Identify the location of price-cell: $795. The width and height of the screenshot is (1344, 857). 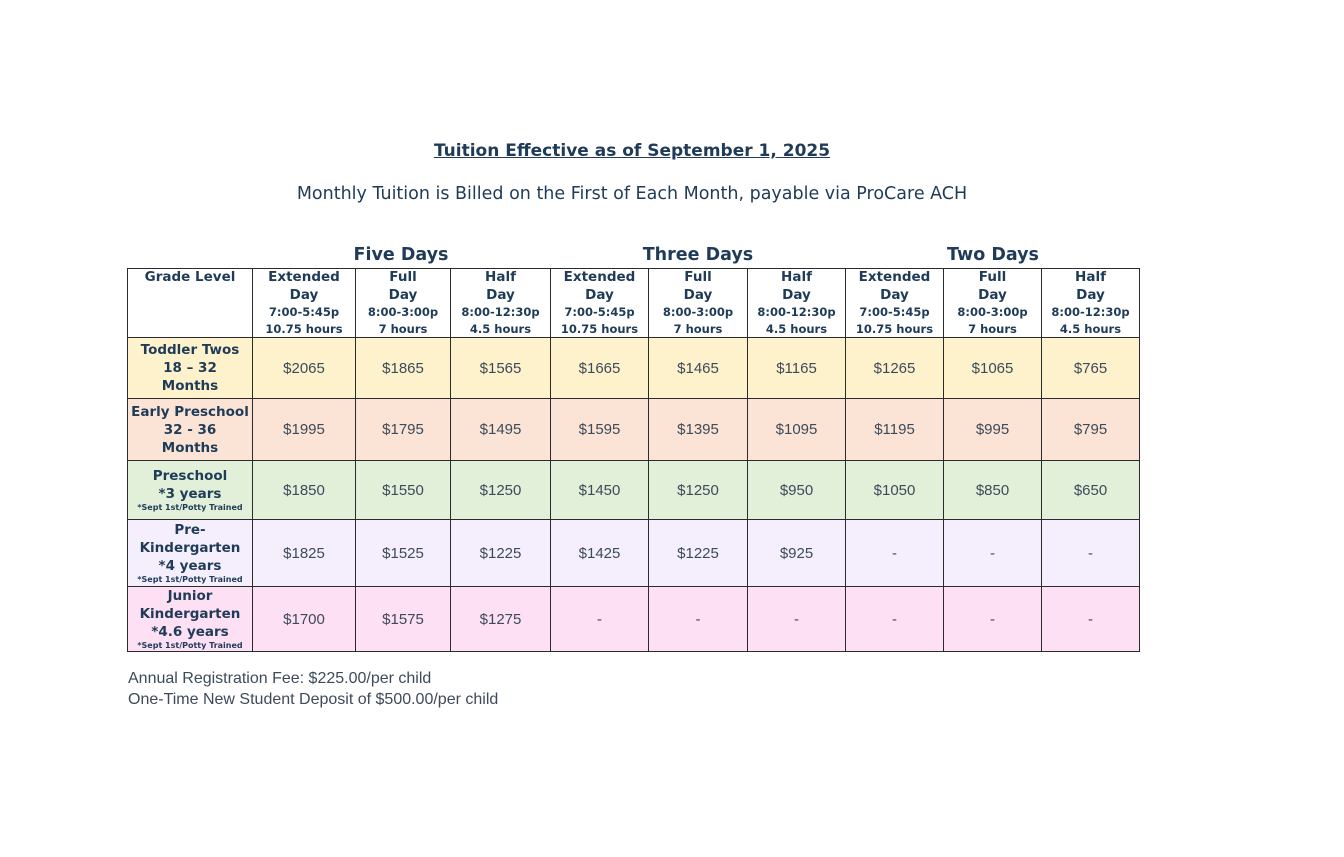
(1090, 429).